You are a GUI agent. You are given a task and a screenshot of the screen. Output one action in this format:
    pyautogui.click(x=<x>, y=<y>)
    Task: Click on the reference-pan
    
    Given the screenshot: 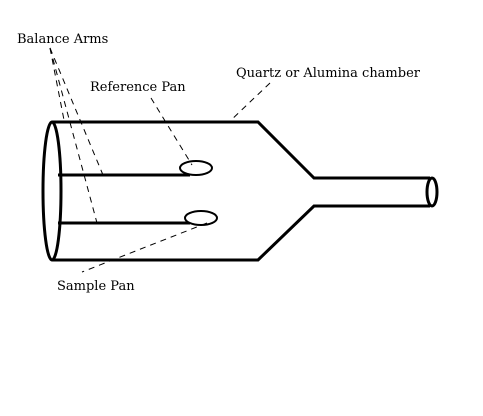 What is the action you would take?
    pyautogui.click(x=196, y=168)
    